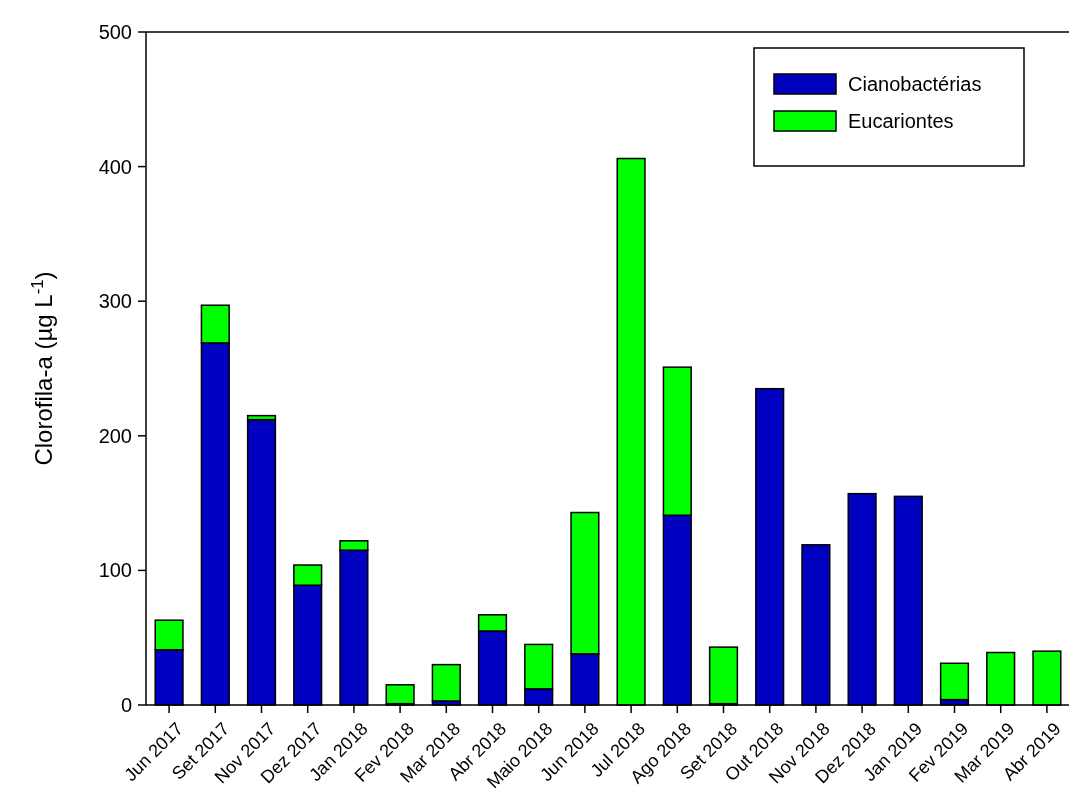  What do you see at coordinates (126, 705) in the screenshot?
I see `y-tick-label: 0` at bounding box center [126, 705].